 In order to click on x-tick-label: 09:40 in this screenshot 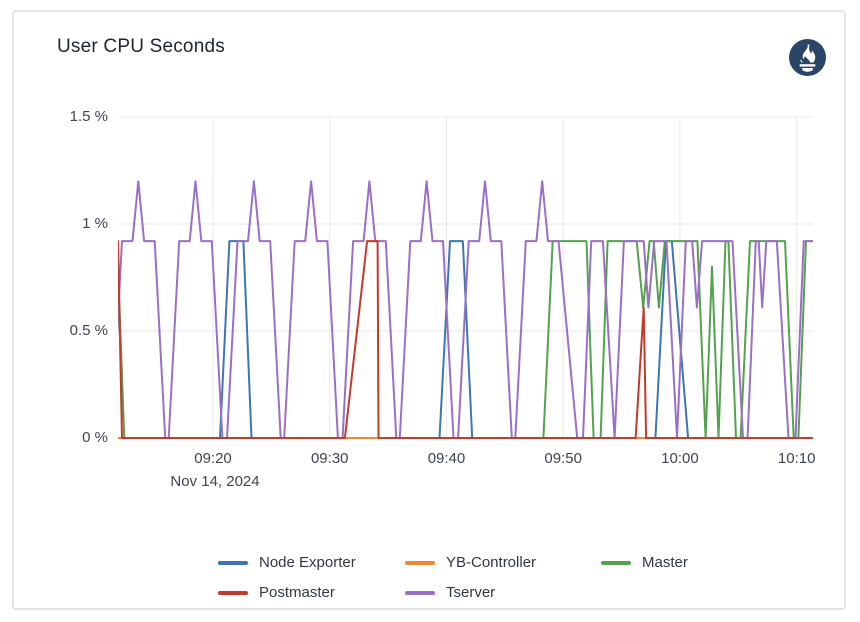, I will do `click(446, 458)`.